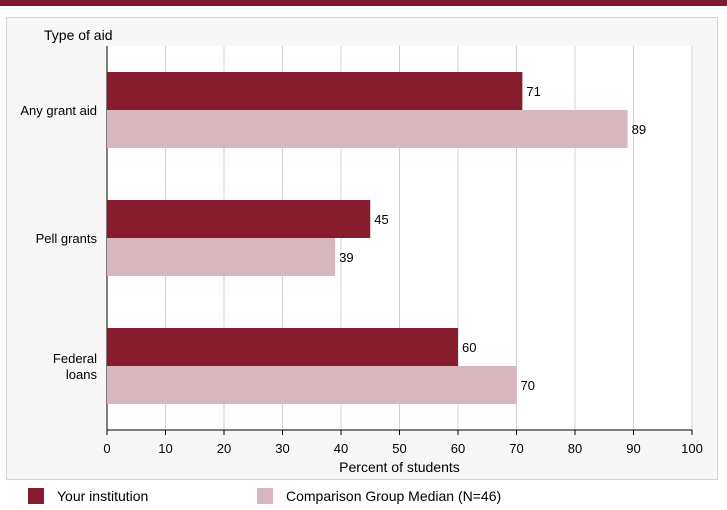 The width and height of the screenshot is (727, 510). I want to click on x-tick-label-40: 40, so click(341, 448).